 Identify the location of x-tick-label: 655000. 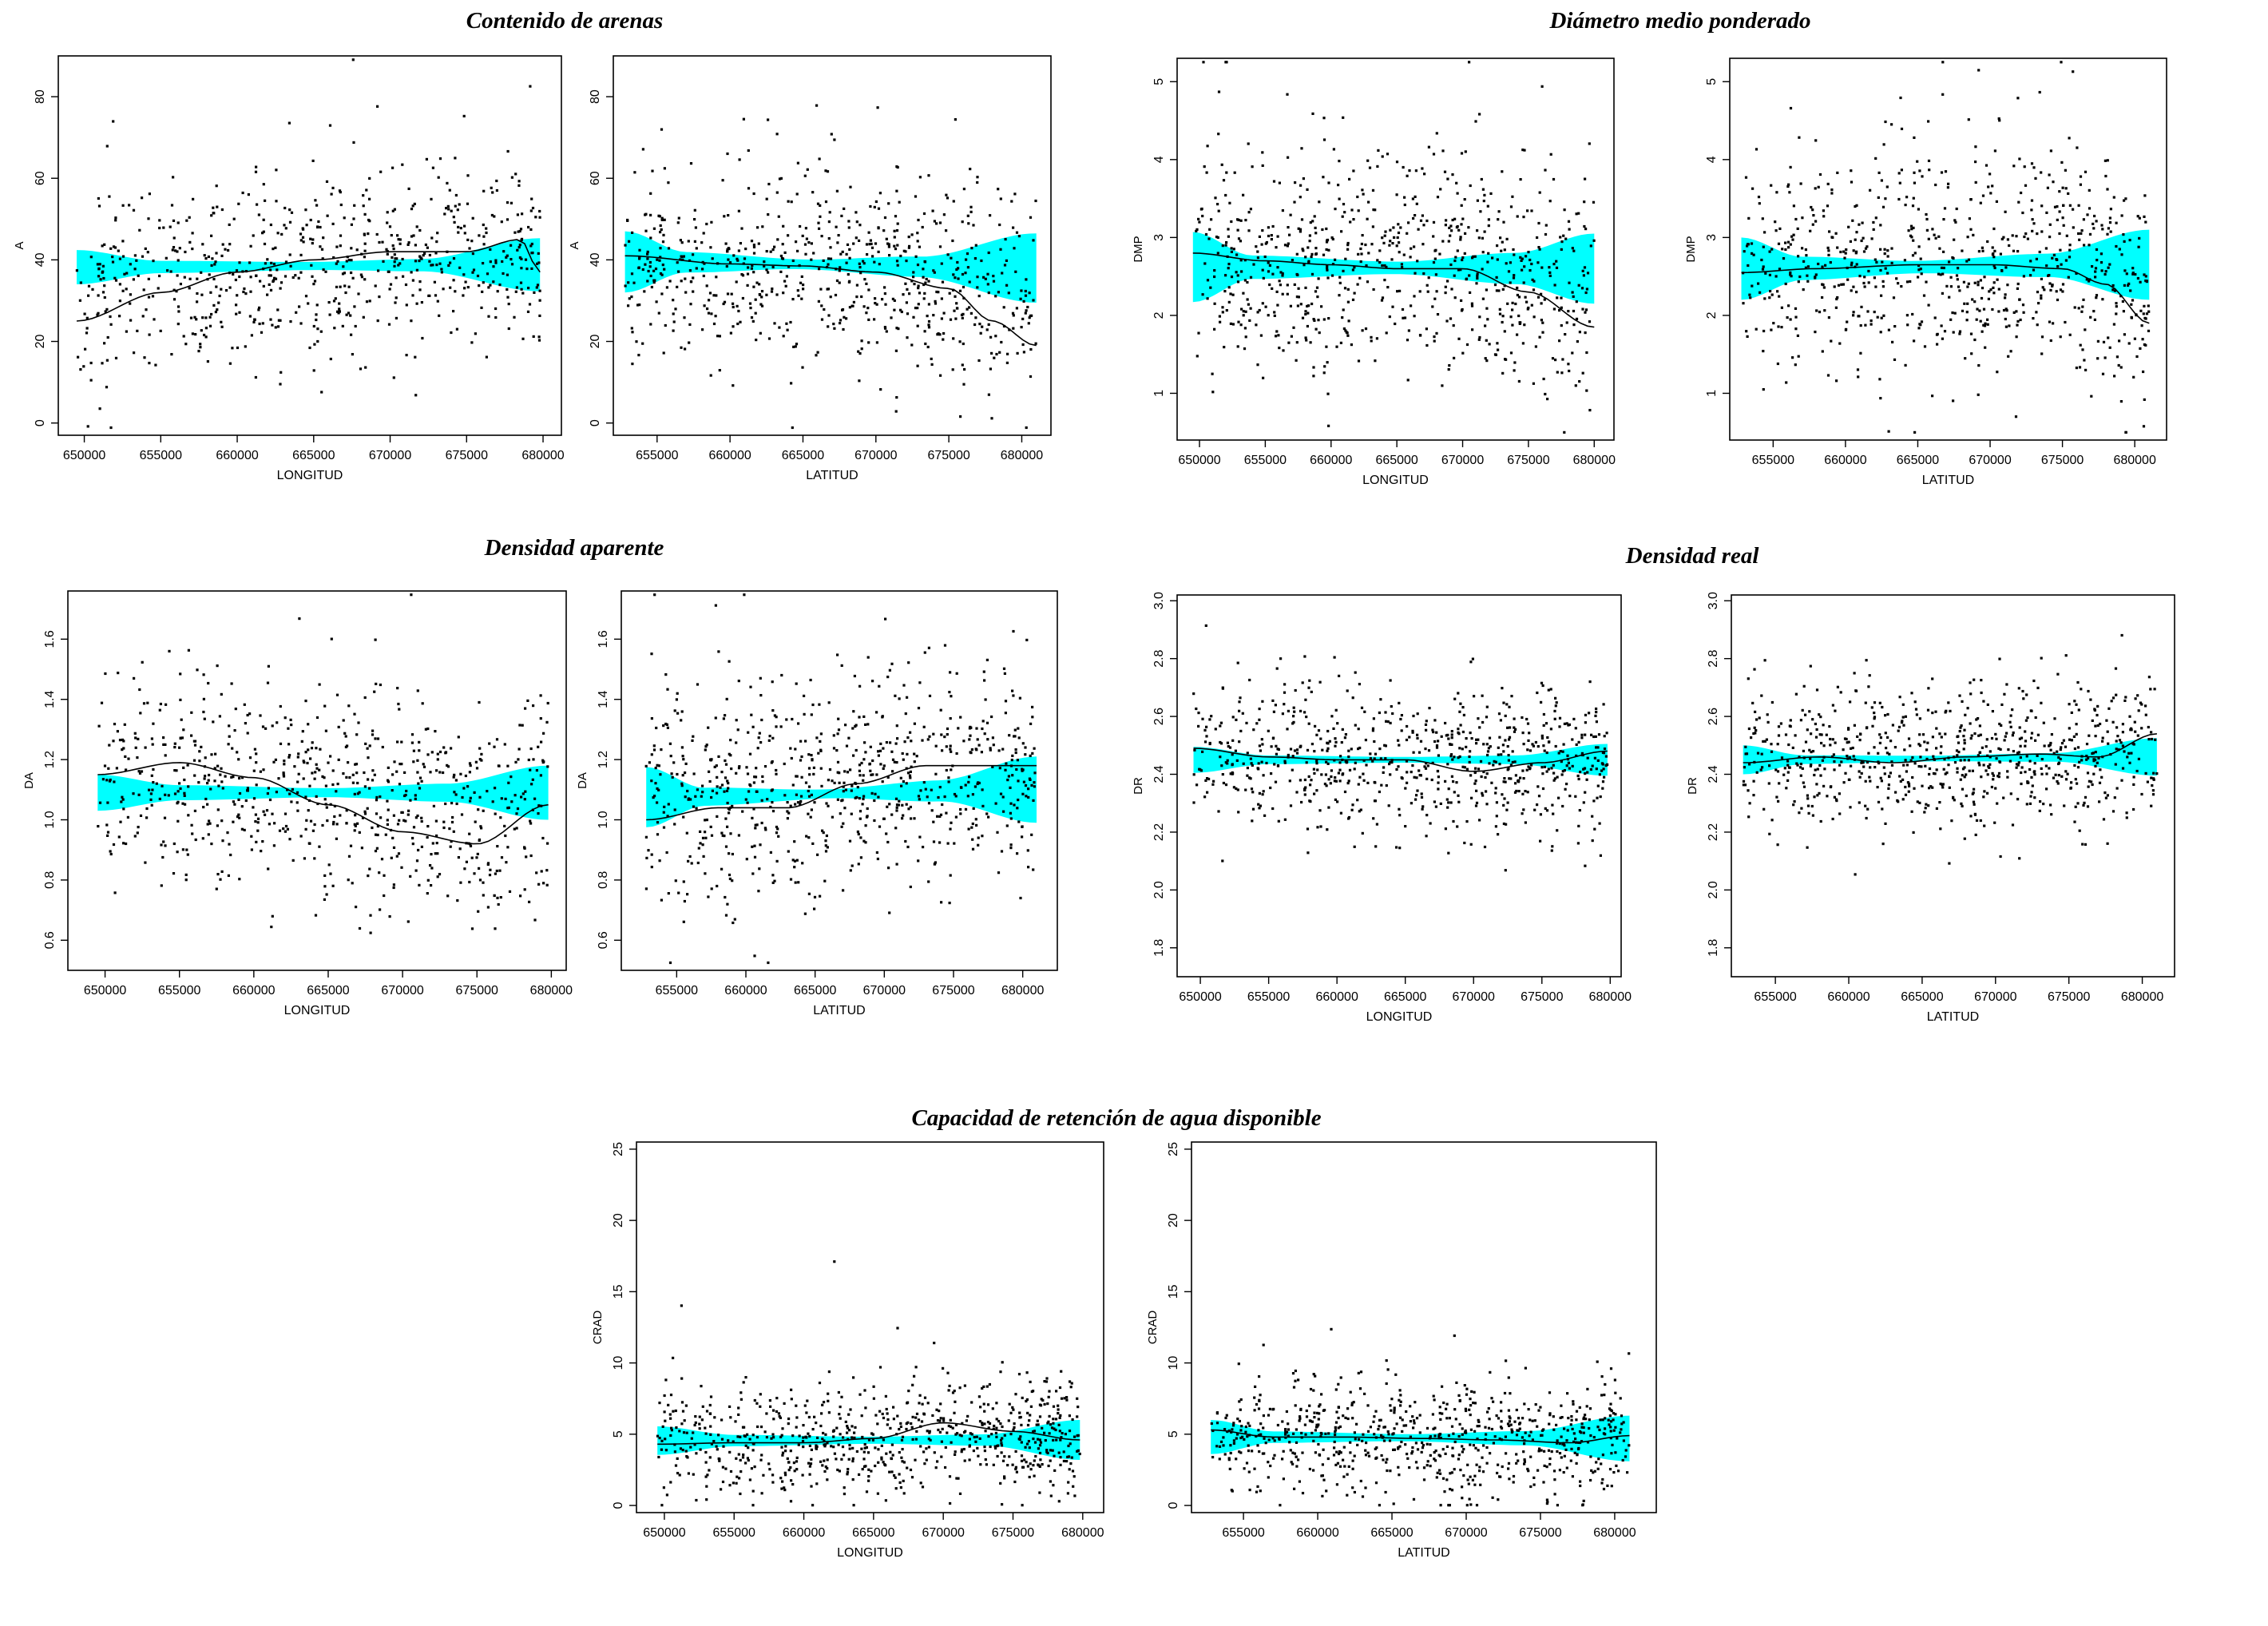
(1773, 460).